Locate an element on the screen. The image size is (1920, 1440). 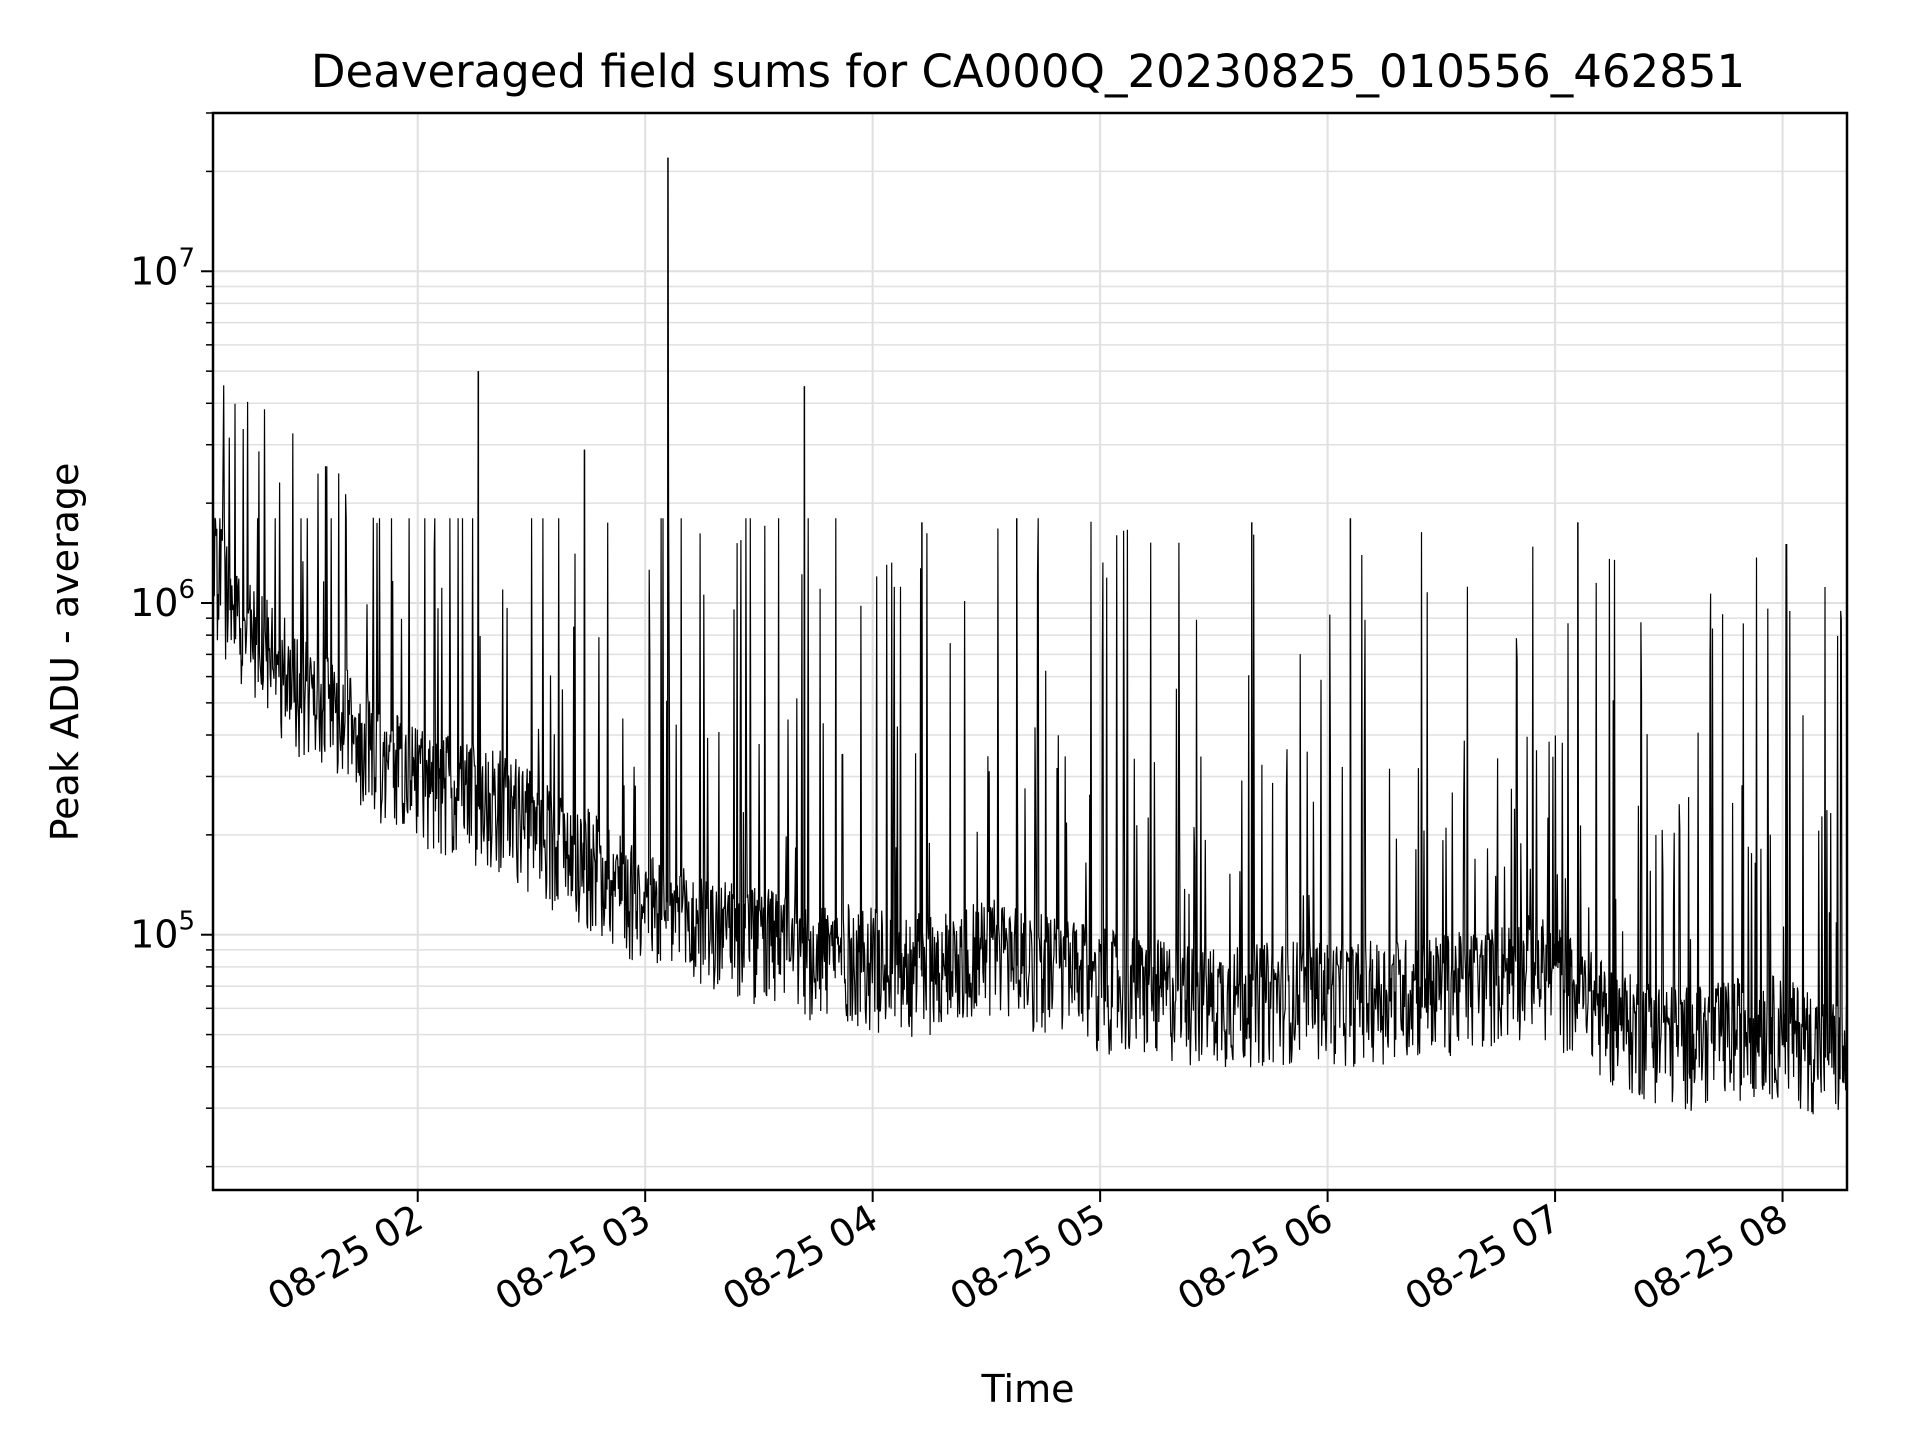
x-axis-label: Time is located at coordinates (1028, 1389).